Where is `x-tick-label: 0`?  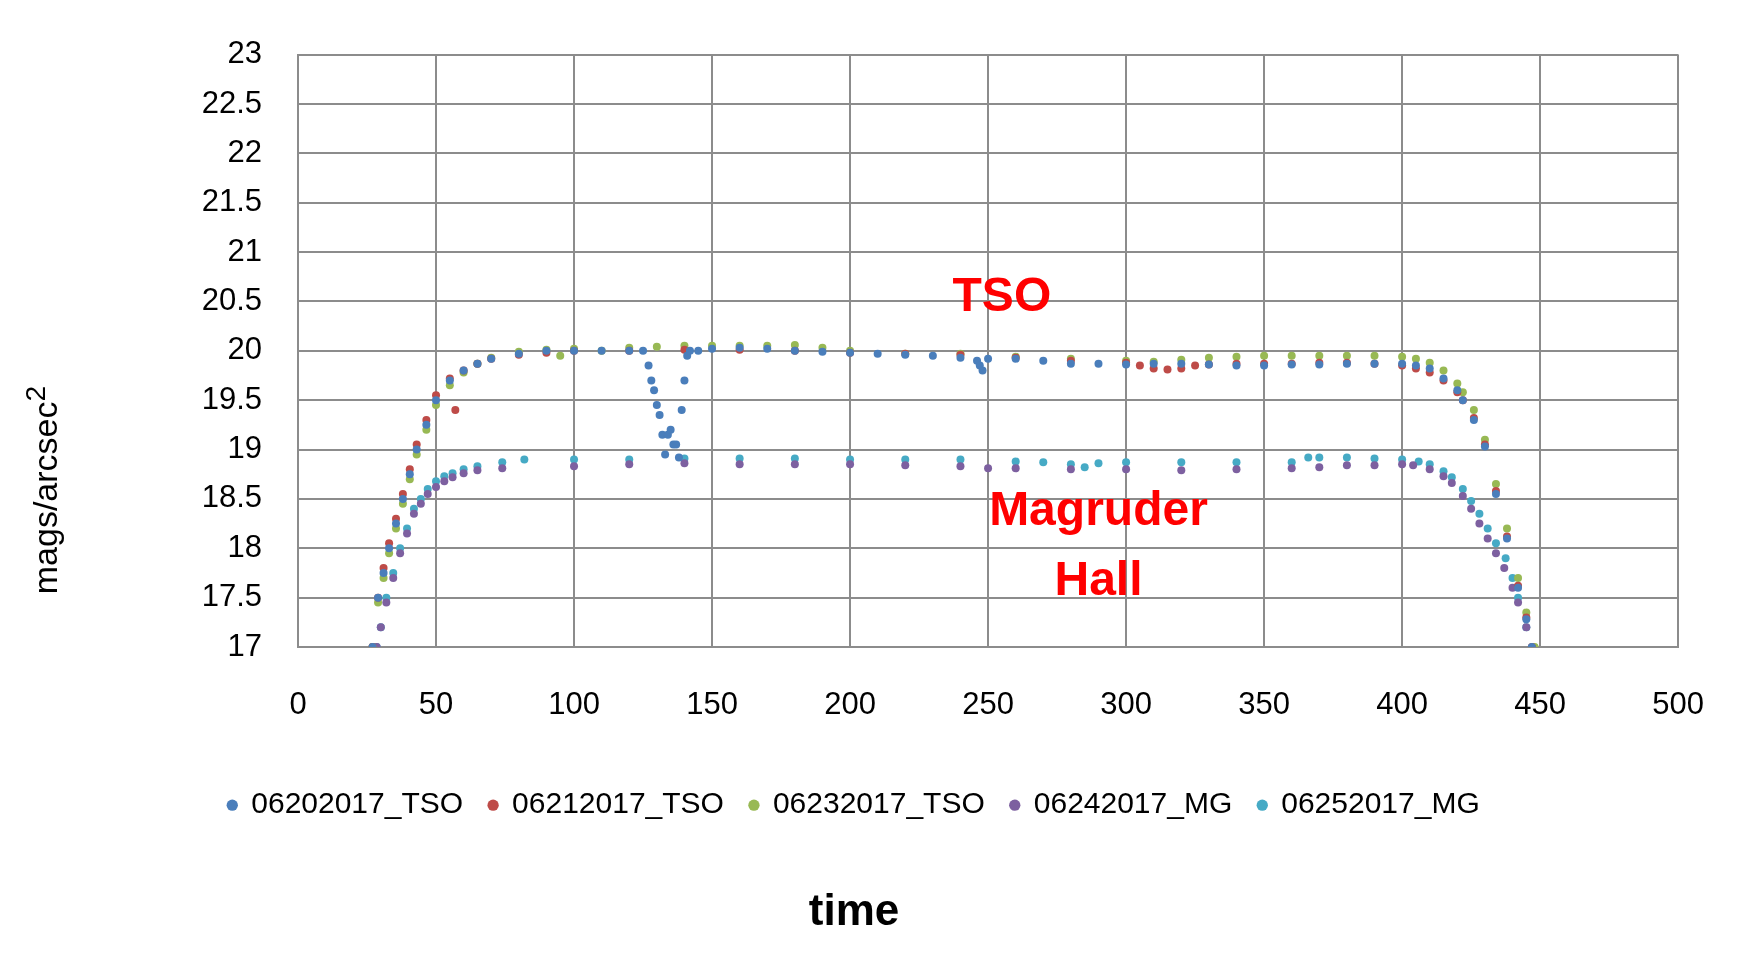 x-tick-label: 0 is located at coordinates (298, 704).